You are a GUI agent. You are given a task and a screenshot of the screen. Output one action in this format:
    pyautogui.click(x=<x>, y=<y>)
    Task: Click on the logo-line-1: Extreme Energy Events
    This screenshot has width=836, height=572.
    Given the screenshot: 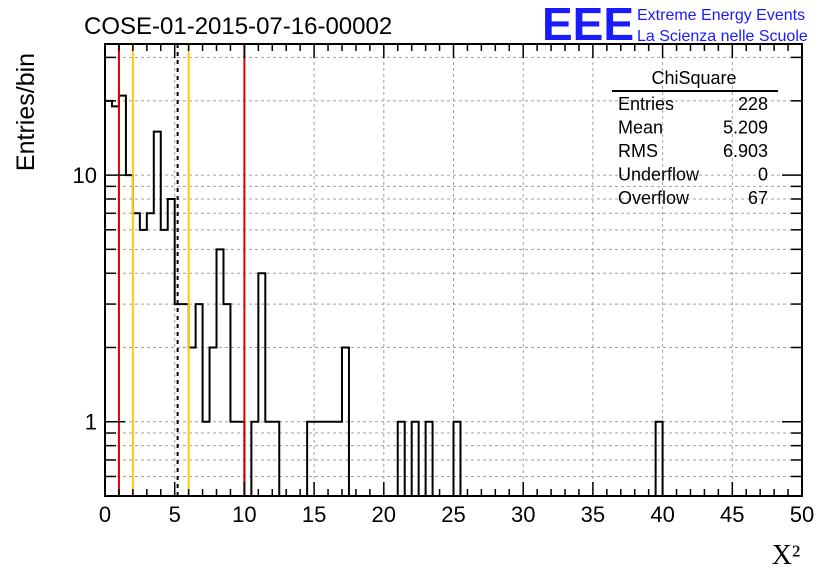 What is the action you would take?
    pyautogui.click(x=721, y=15)
    